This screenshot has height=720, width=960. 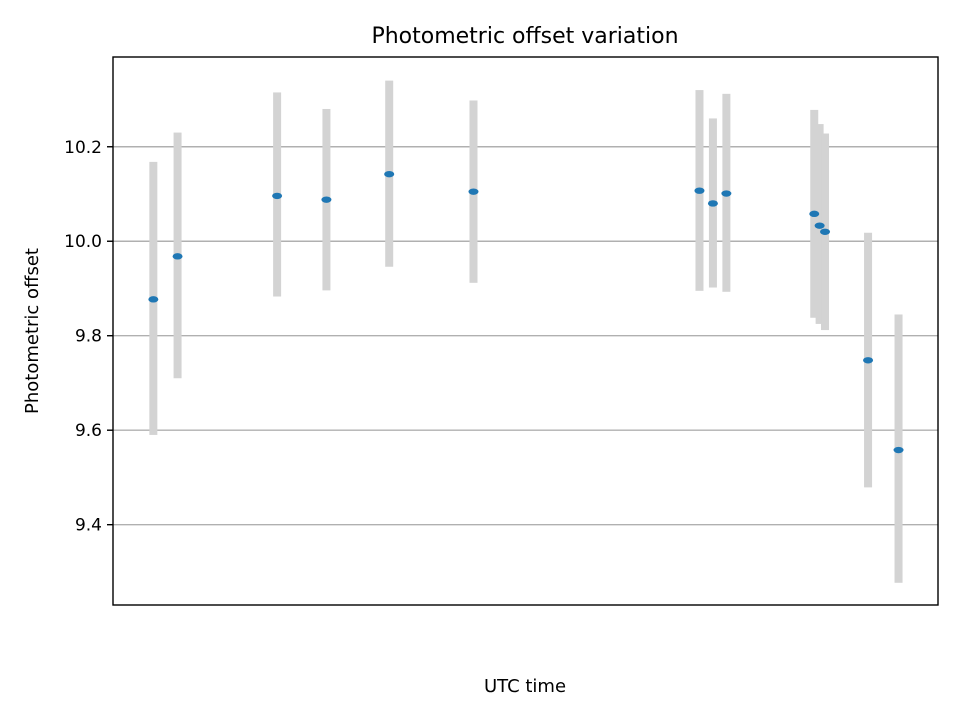 I want to click on y-axis-ticks: 9.4 9.6 9.8 10.0 10.2, so click(x=88, y=337).